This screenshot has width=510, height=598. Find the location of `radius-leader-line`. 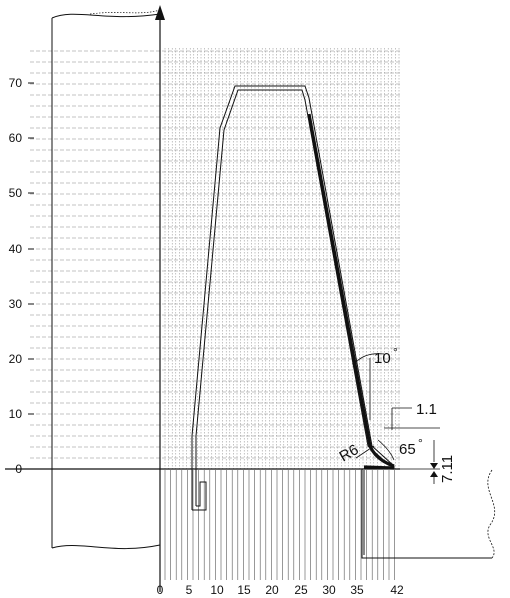

radius-leader-line is located at coordinates (365, 452).